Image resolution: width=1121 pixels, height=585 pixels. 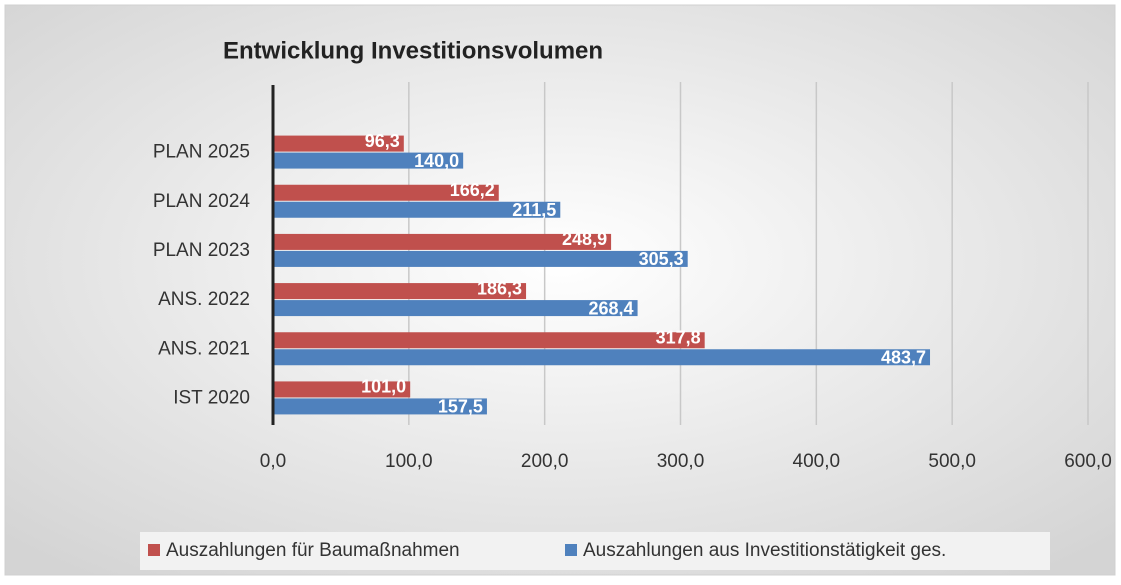 I want to click on data-label: 96,3, so click(x=382, y=141).